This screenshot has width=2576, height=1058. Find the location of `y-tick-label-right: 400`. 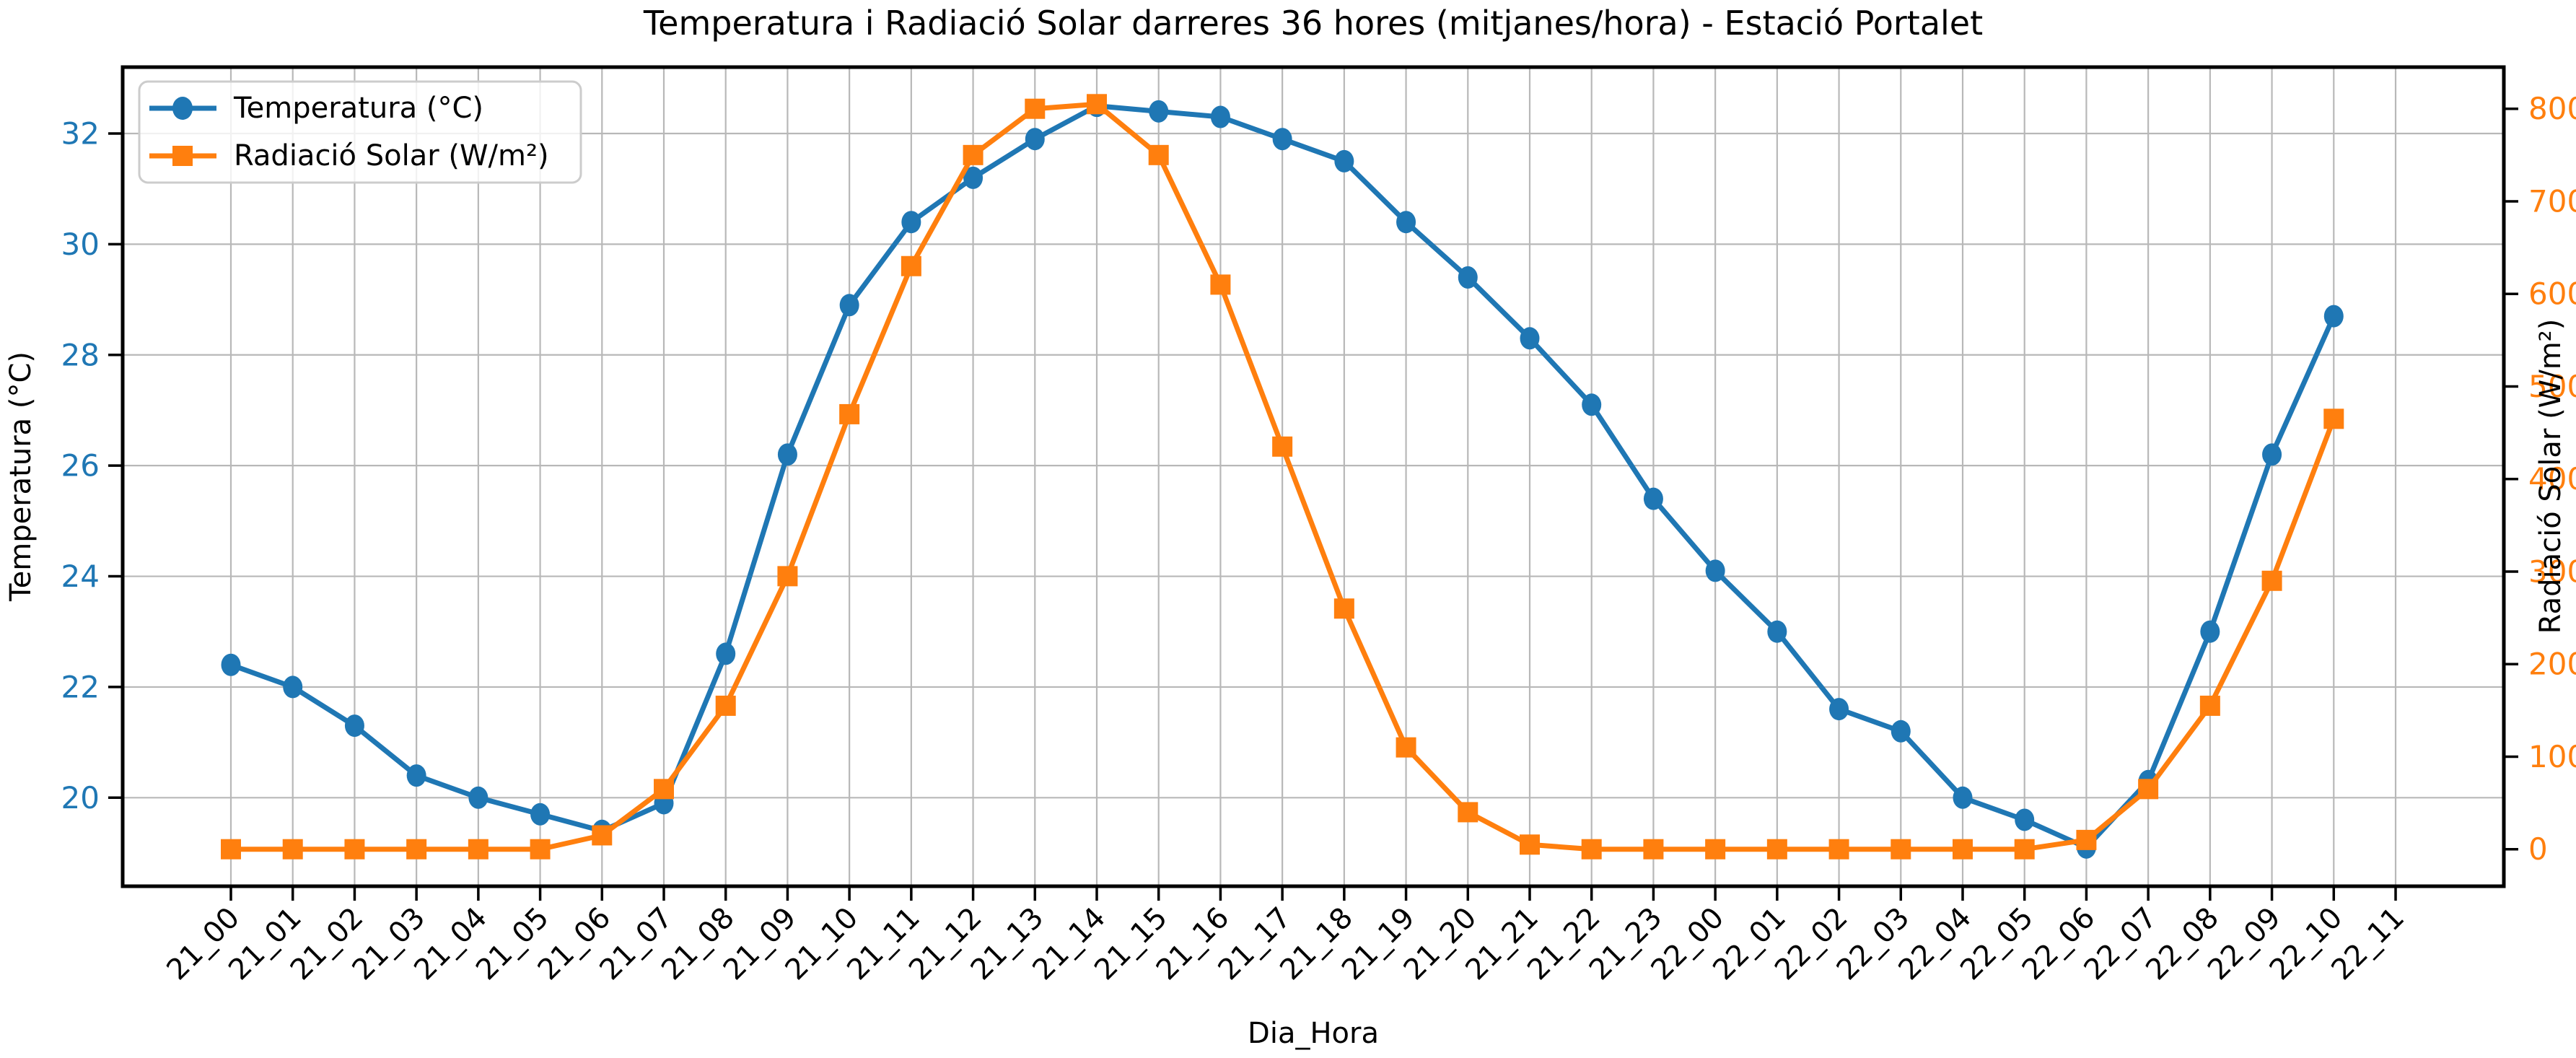

y-tick-label-right: 400 is located at coordinates (2552, 479).